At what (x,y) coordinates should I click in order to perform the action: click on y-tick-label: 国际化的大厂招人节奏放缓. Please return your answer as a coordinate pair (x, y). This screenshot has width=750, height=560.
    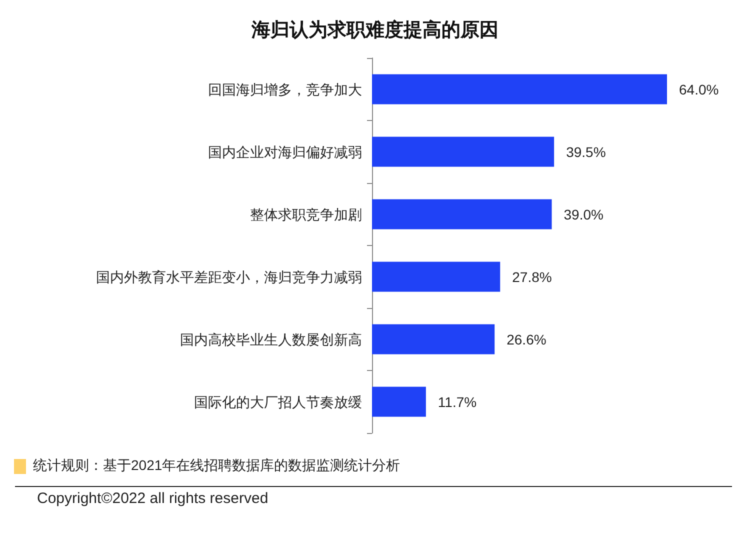
    Looking at the image, I should click on (278, 402).